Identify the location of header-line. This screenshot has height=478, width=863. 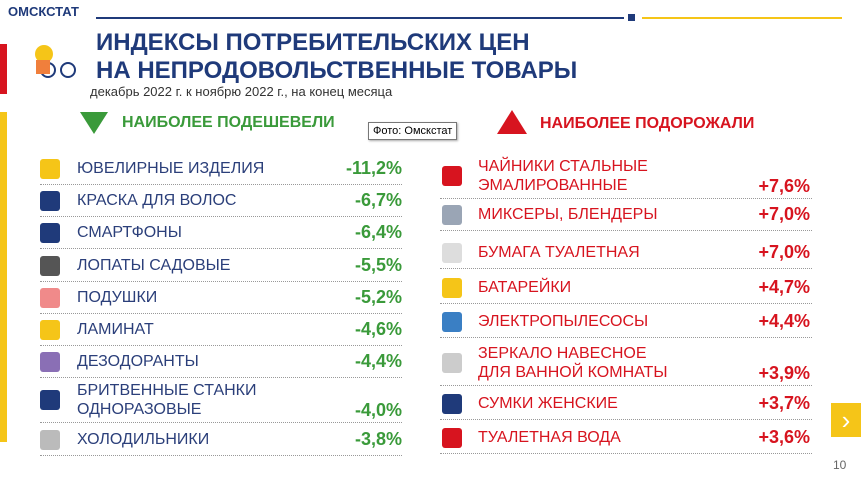
(360, 18).